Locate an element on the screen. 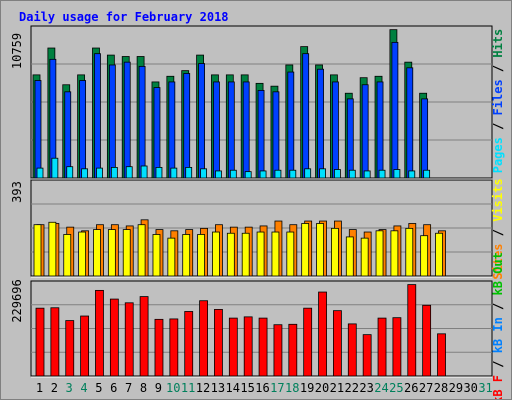  x-label-day: 14 is located at coordinates (233, 388).